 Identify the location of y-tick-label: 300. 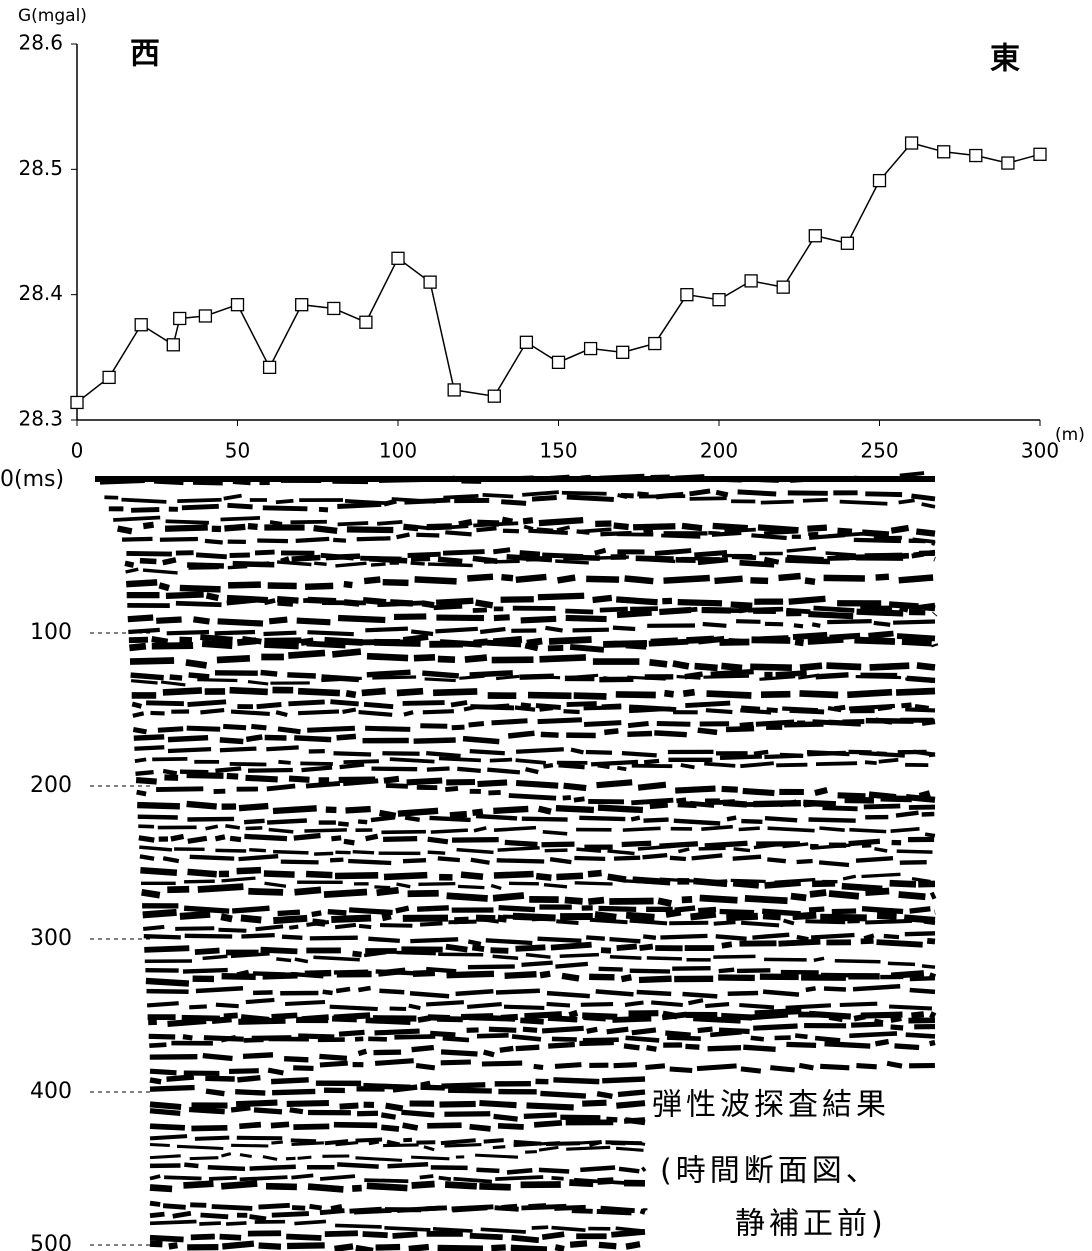
(51, 938).